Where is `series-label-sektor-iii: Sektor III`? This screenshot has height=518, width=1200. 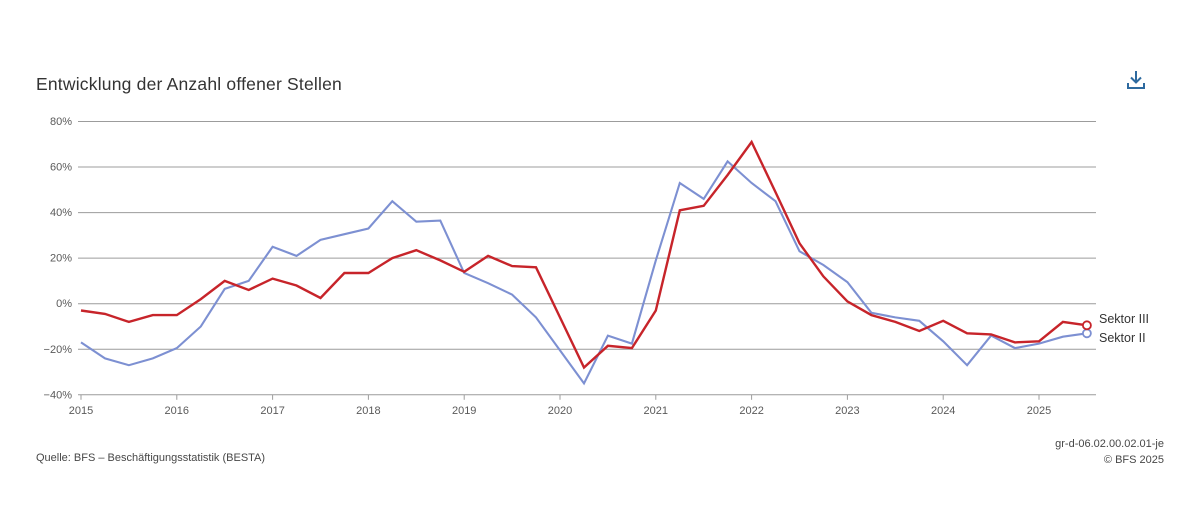 series-label-sektor-iii: Sektor III is located at coordinates (1124, 319).